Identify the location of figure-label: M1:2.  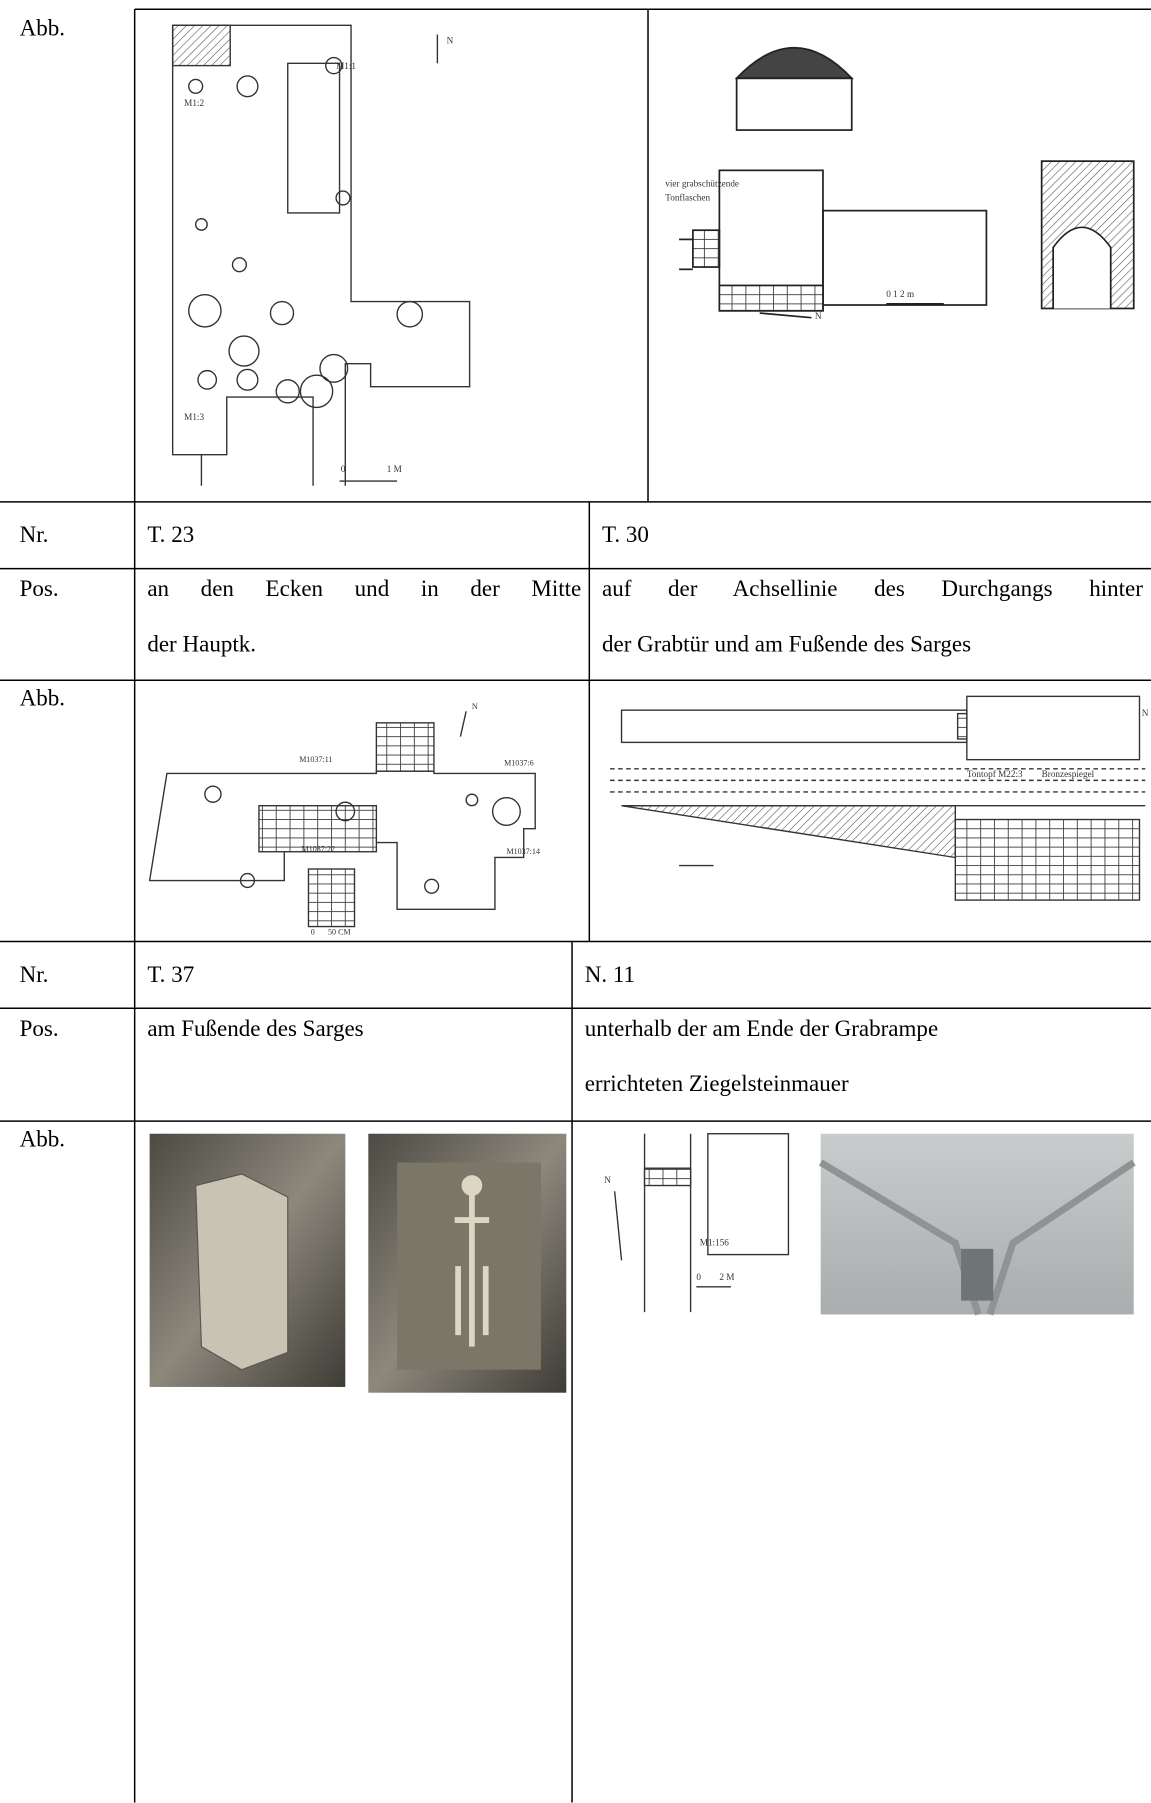
(194, 103).